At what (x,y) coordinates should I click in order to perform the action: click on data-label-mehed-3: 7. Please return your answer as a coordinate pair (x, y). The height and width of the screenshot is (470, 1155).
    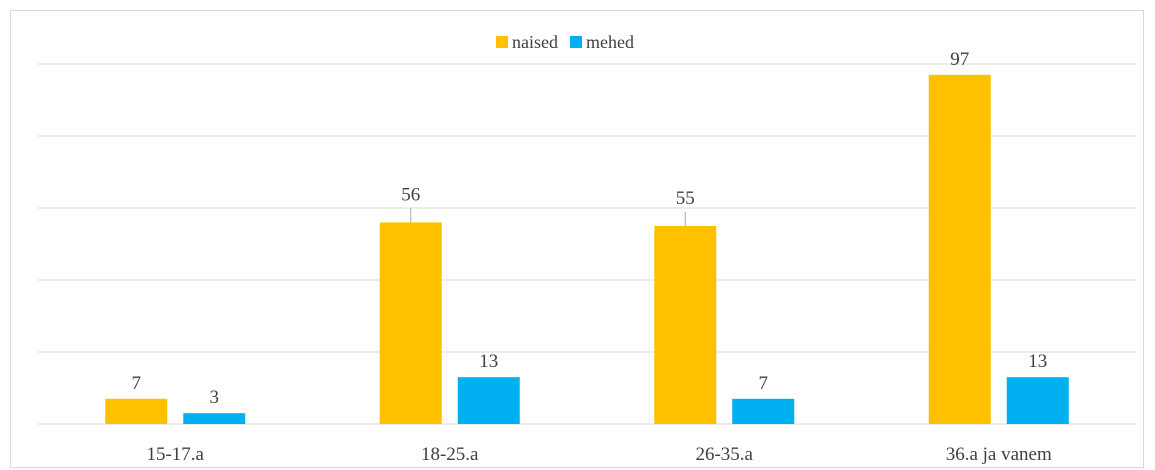
    Looking at the image, I should click on (764, 383).